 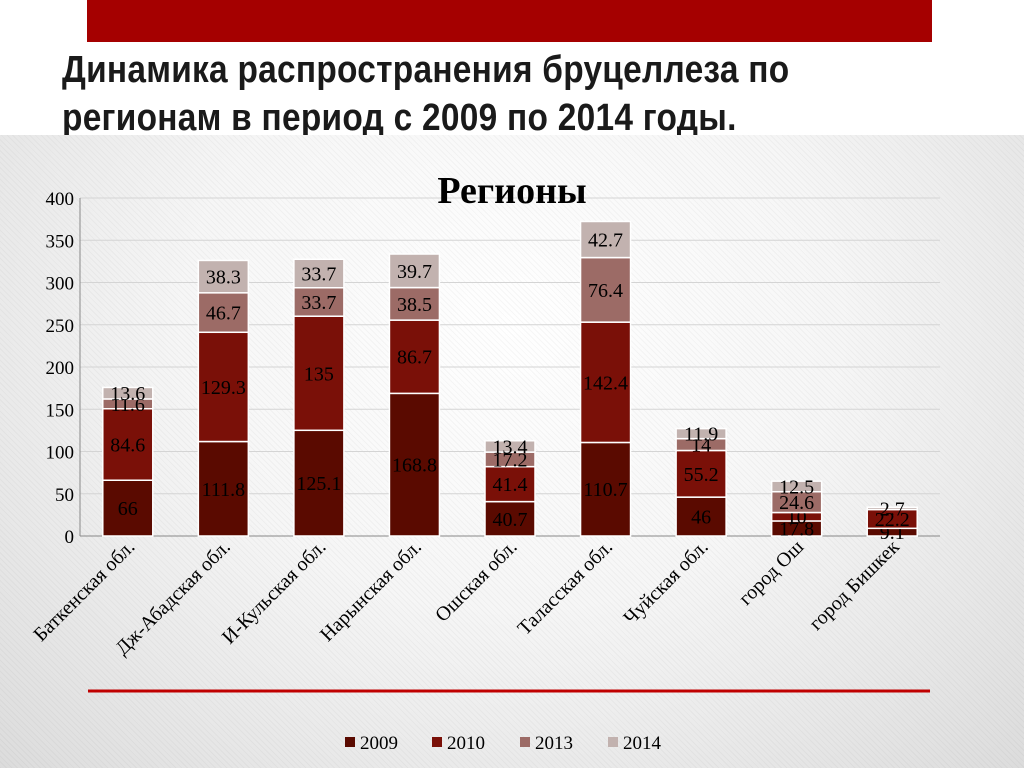 I want to click on legend-label-2009: 2009, so click(x=379, y=743).